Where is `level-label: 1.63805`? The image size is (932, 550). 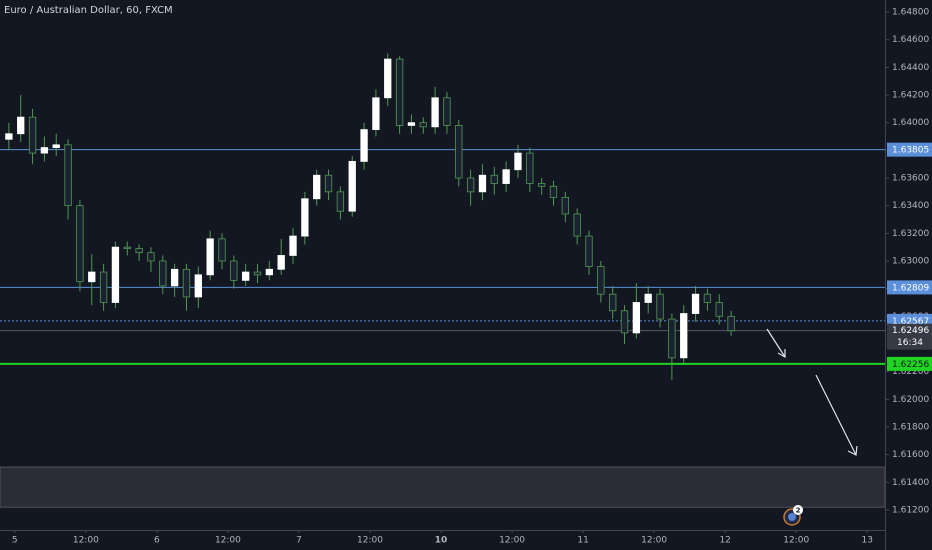
level-label: 1.63805 is located at coordinates (910, 151).